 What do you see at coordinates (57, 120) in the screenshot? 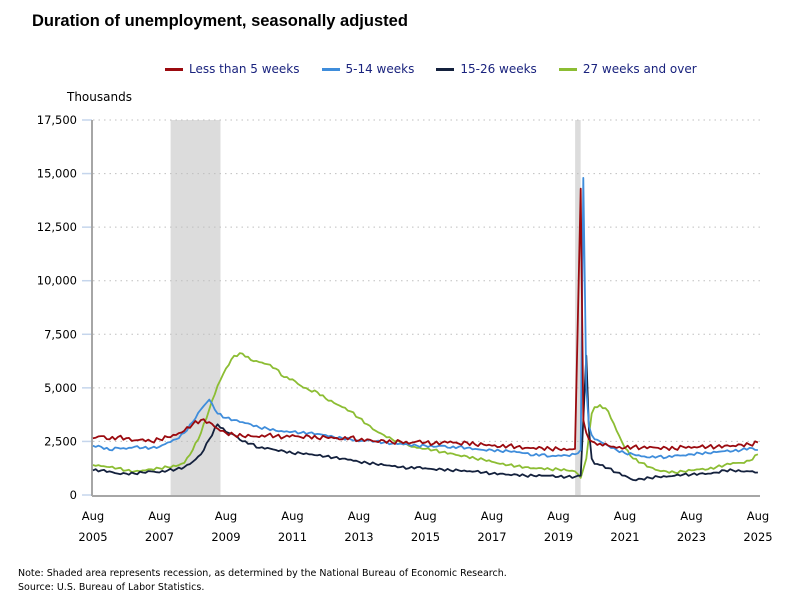
I see `y-tick-label: 17,500` at bounding box center [57, 120].